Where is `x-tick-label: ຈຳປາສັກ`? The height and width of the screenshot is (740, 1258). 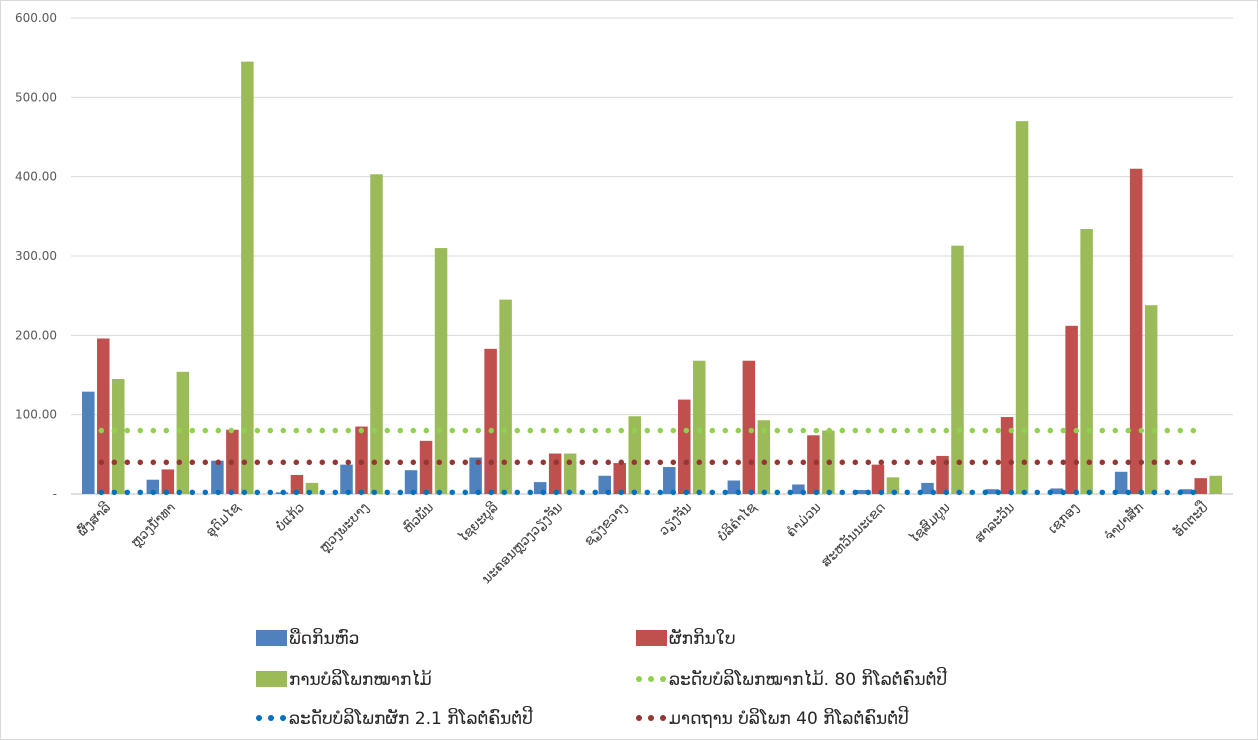 x-tick-label: ຈຳປາສັກ is located at coordinates (1124, 522).